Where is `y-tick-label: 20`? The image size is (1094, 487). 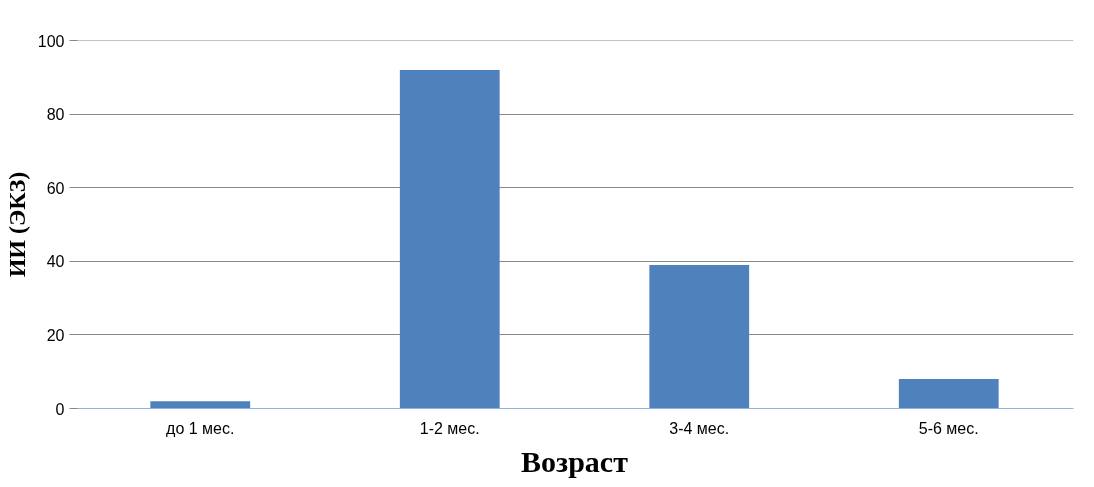
y-tick-label: 20 is located at coordinates (55, 335).